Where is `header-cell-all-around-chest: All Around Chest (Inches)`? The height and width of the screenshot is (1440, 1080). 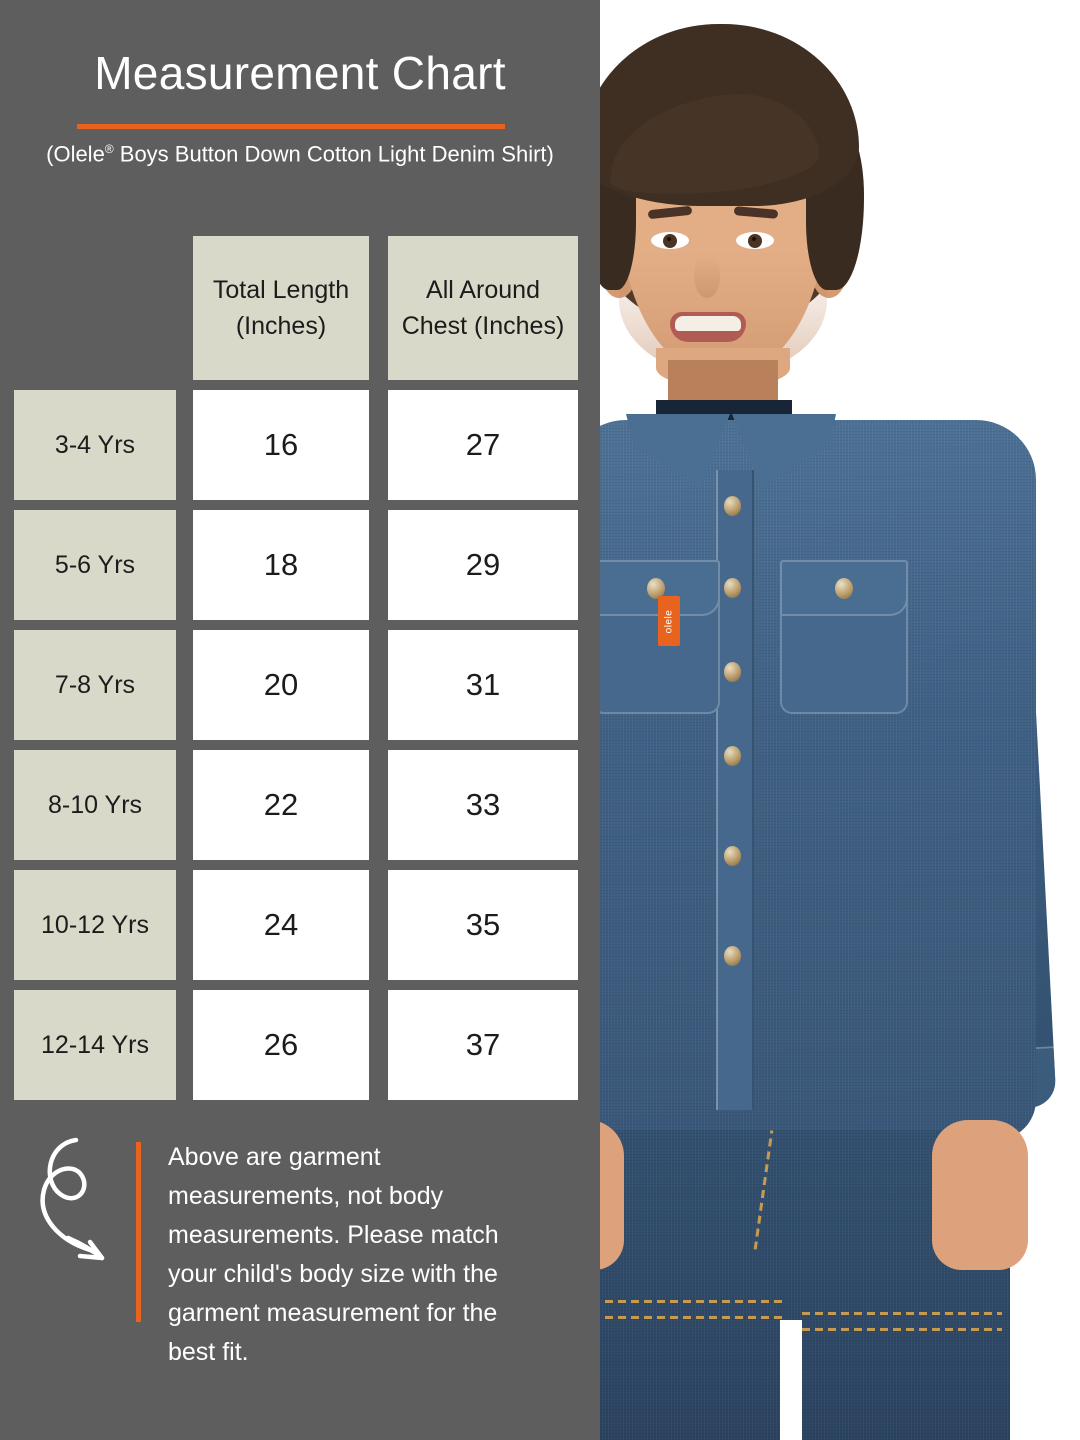
header-cell-all-around-chest: All Around Chest (Inches) is located at coordinates (483, 308).